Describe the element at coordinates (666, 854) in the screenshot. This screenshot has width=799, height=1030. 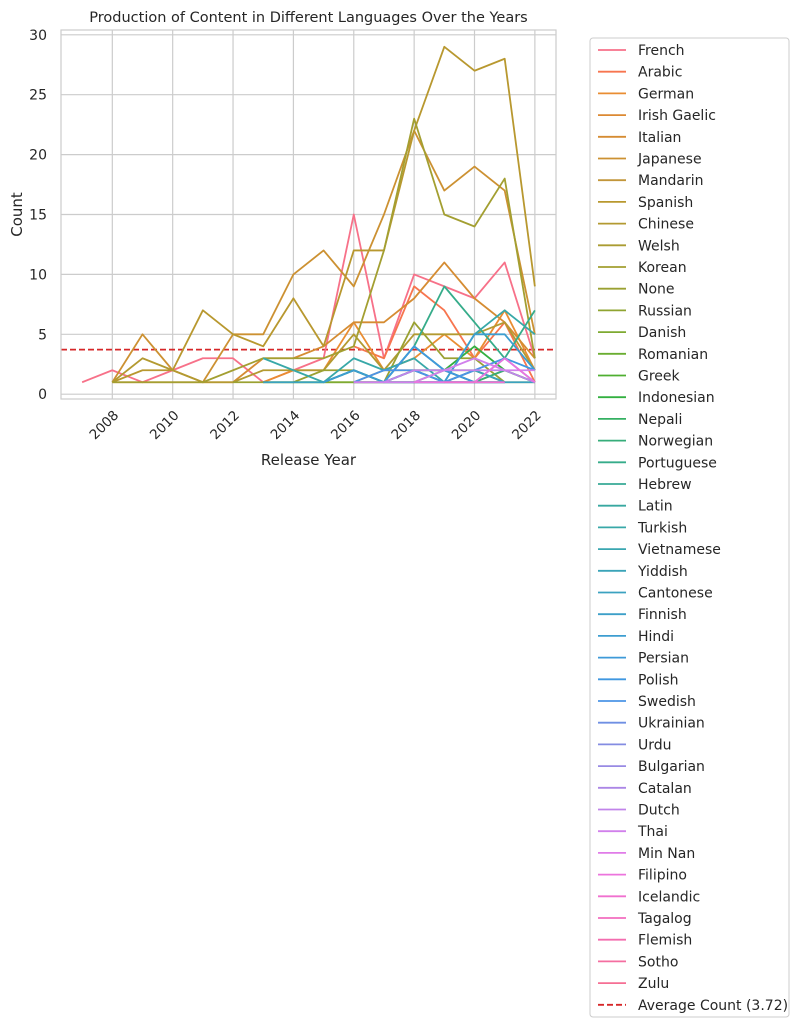
I see `legend-label: Min Nan` at that location.